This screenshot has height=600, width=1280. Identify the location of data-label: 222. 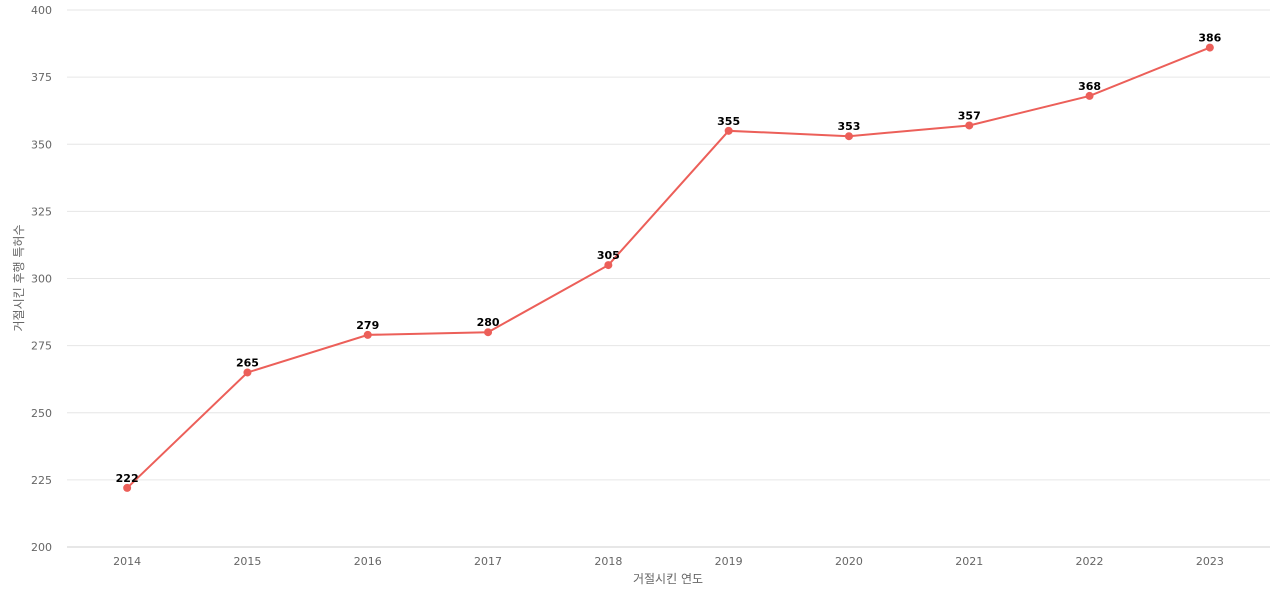
(127, 478).